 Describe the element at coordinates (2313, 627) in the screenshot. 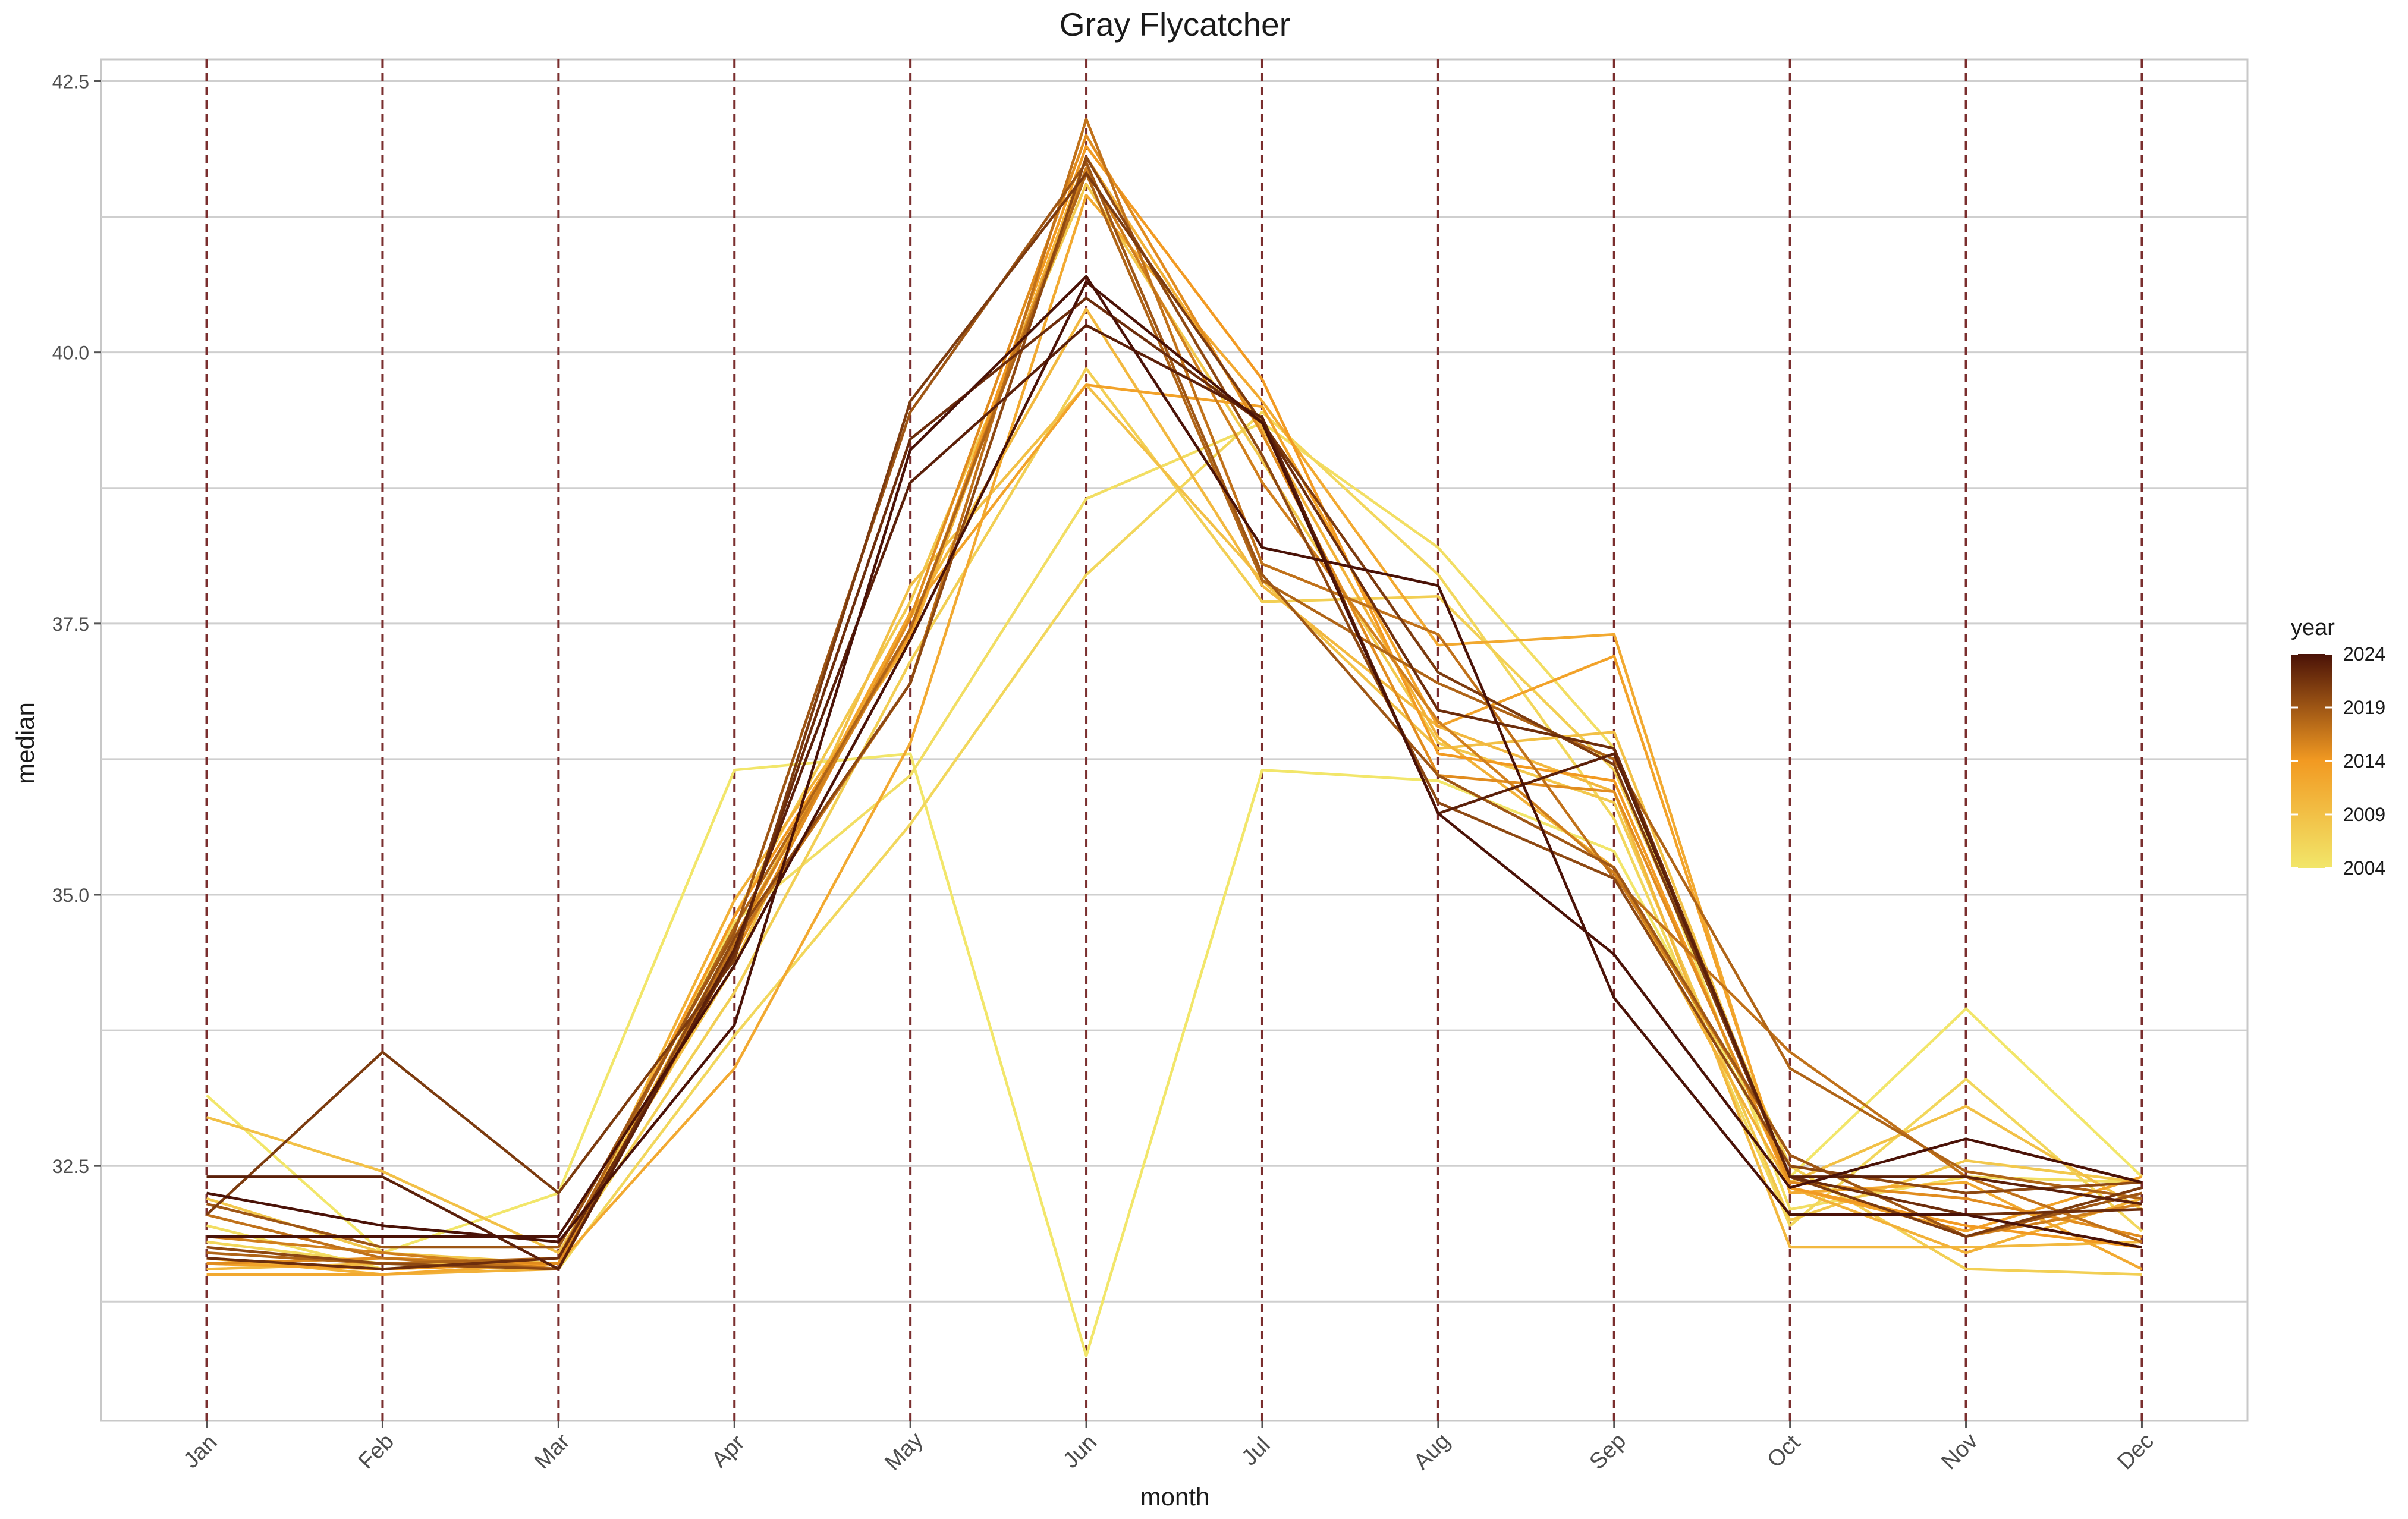

I see `legend-title: year` at that location.